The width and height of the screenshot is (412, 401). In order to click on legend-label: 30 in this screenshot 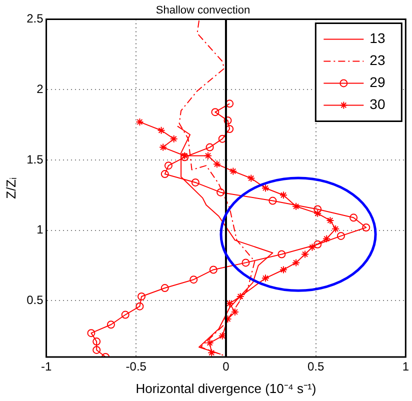, I will do `click(378, 104)`.